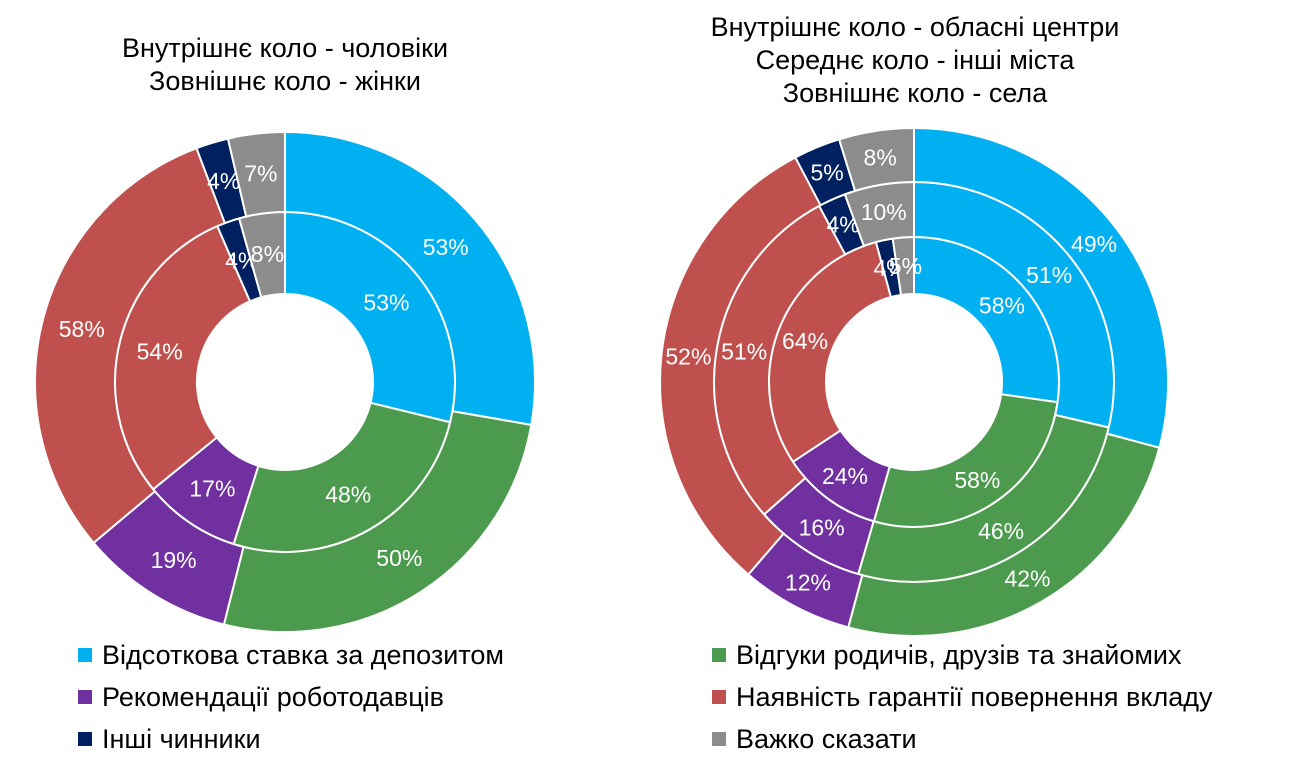 This screenshot has height=768, width=1300. Describe the element at coordinates (160, 351) in the screenshot. I see `data-label-inner-guarantee: 54%` at that location.